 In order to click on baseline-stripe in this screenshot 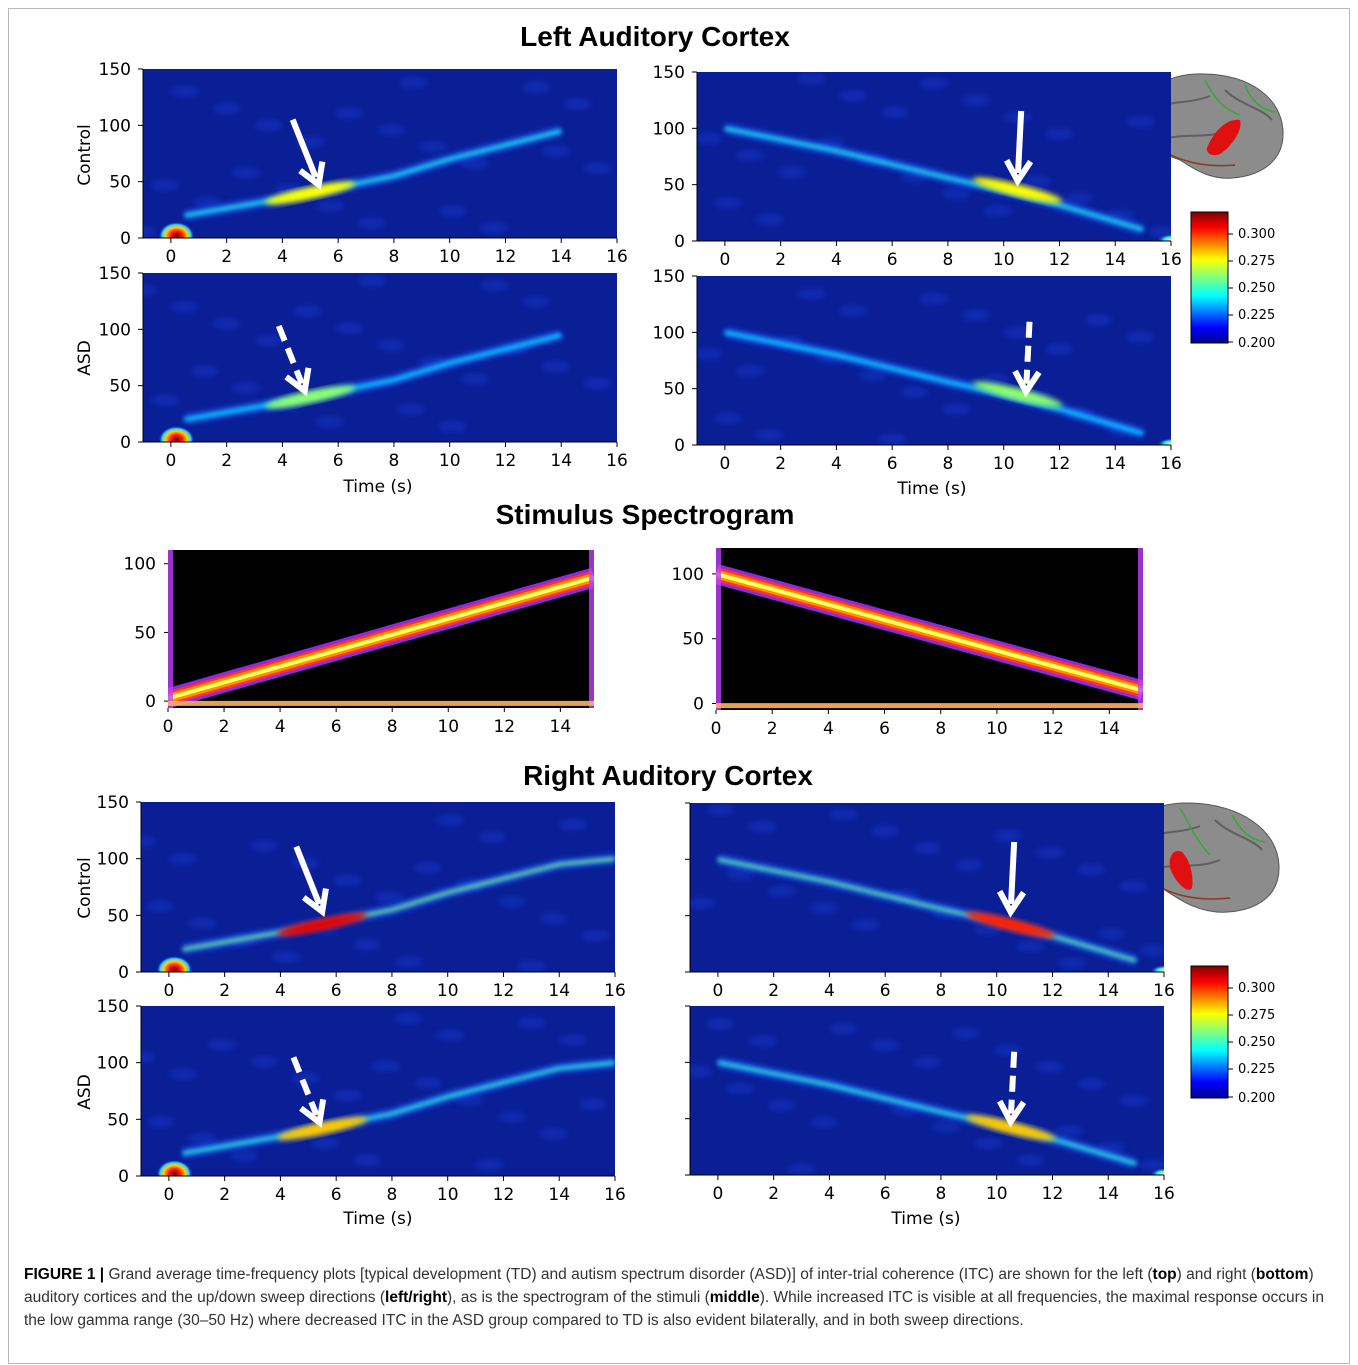, I will do `click(381, 703)`.